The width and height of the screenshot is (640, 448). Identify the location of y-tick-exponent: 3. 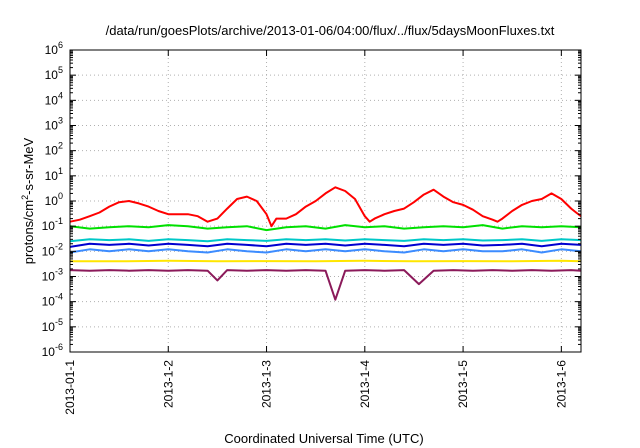
(60, 121).